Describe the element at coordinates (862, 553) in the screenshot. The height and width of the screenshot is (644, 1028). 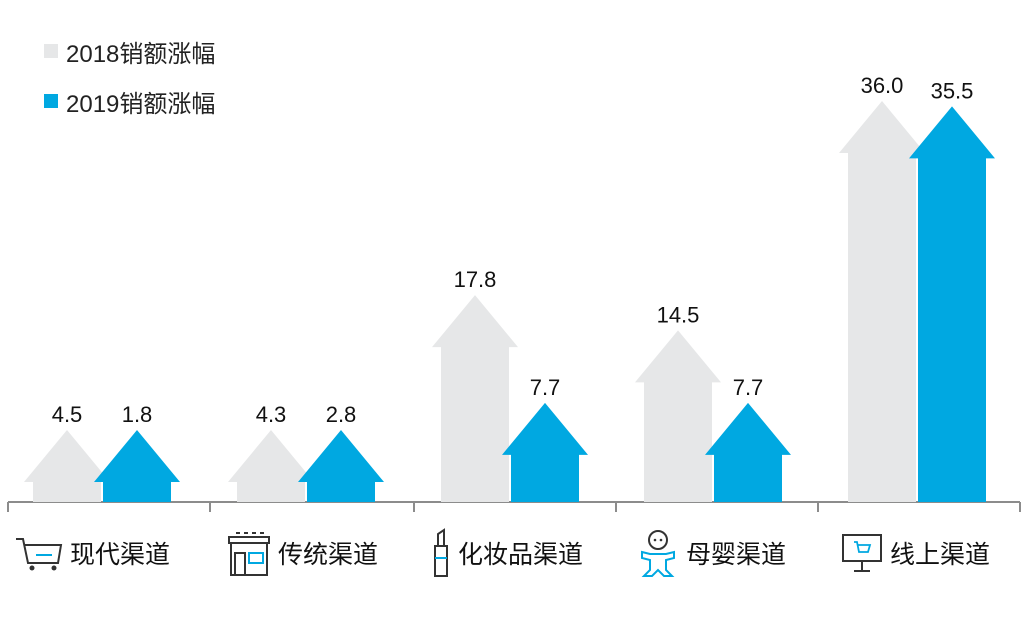
I see `online-shop-screen-icon` at that location.